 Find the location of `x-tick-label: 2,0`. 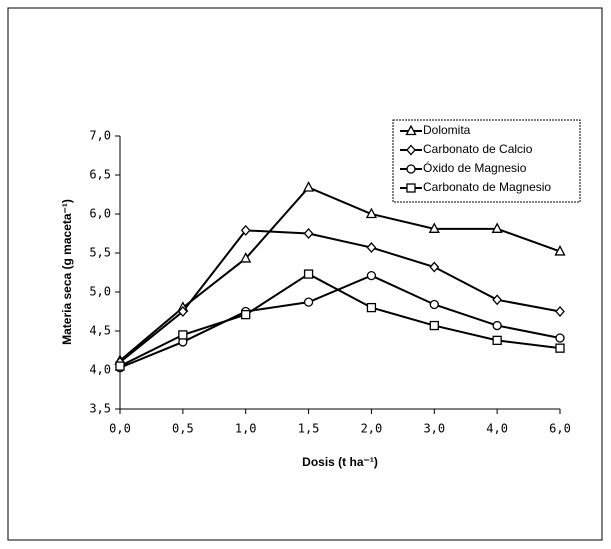

x-tick-label: 2,0 is located at coordinates (372, 429).